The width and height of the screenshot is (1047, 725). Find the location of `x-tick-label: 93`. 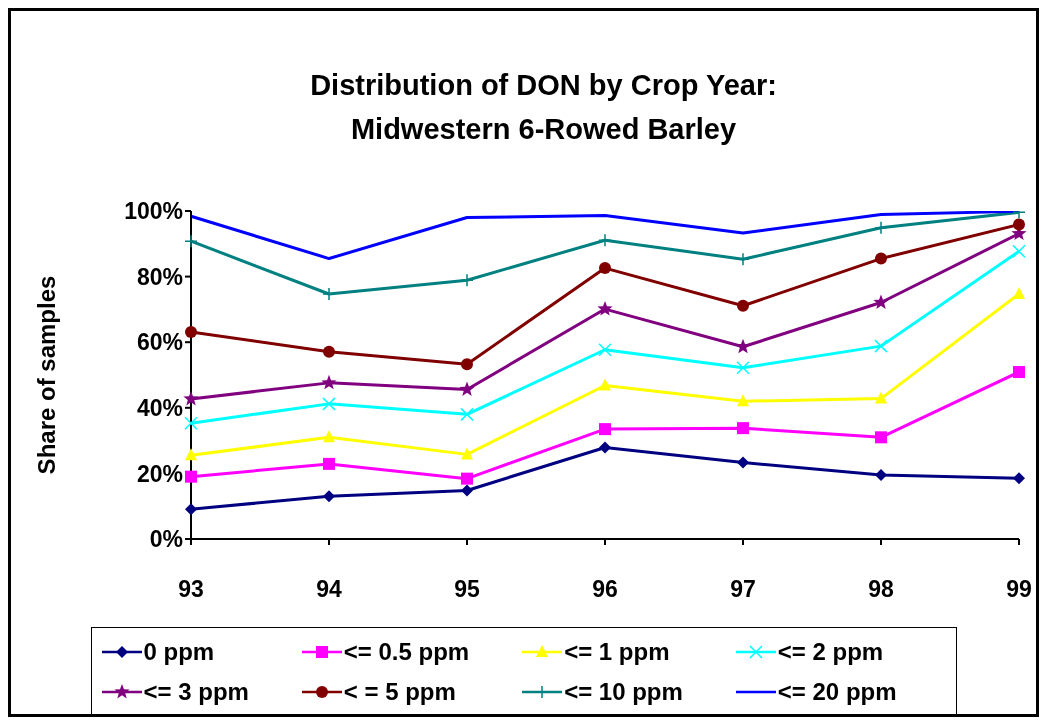

x-tick-label: 93 is located at coordinates (191, 589).